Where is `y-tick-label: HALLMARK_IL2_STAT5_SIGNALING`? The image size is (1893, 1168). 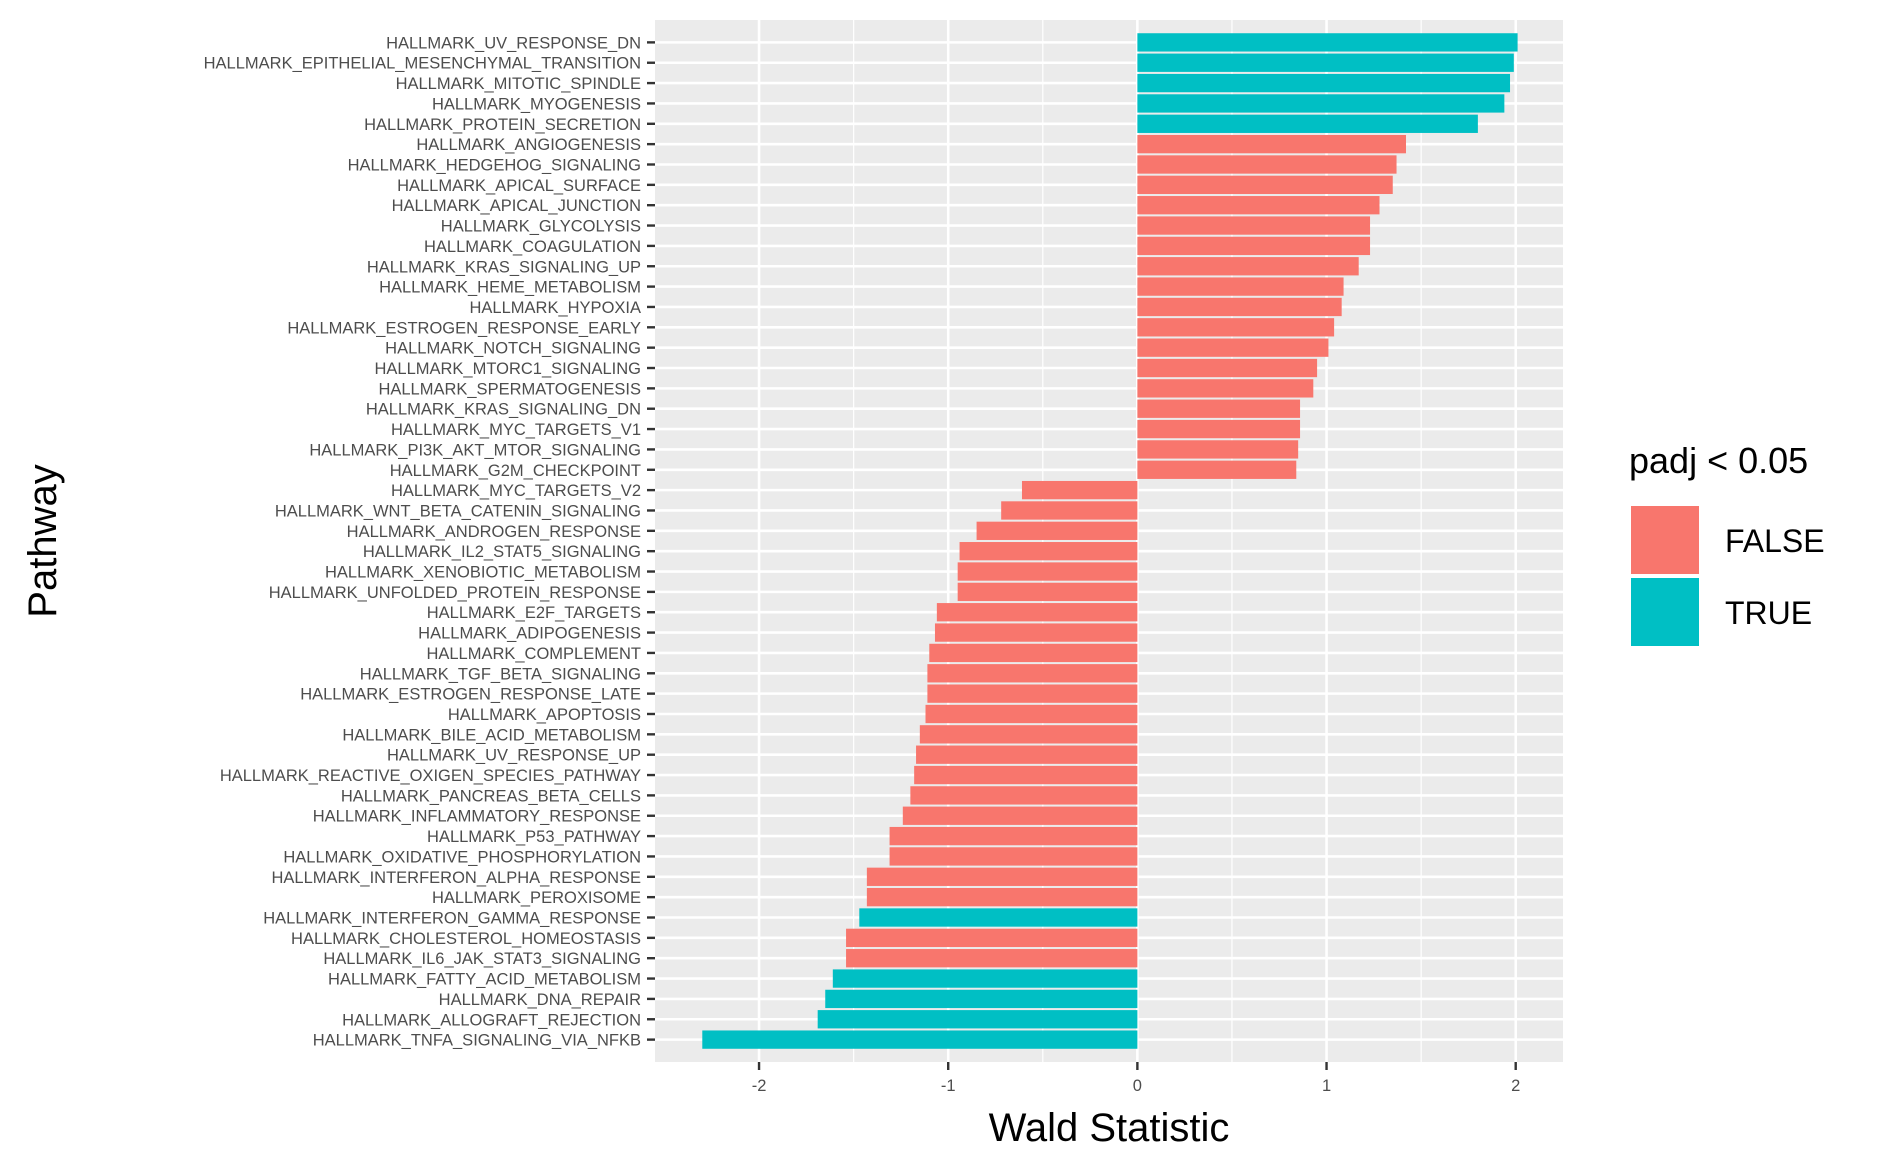
y-tick-label: HALLMARK_IL2_STAT5_SIGNALING is located at coordinates (502, 552).